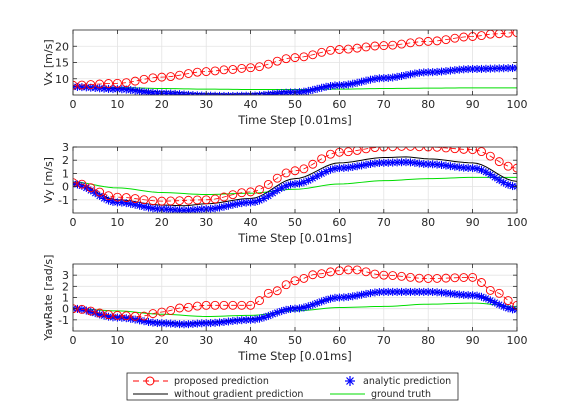 The width and height of the screenshot is (570, 413). What do you see at coordinates (517, 340) in the screenshot?
I see `x-tick-label: 100` at bounding box center [517, 340].